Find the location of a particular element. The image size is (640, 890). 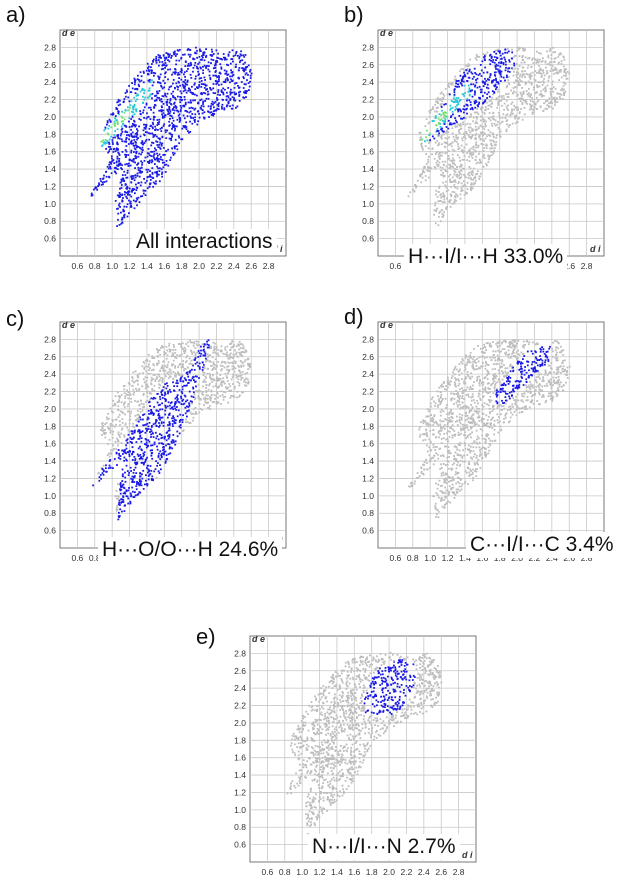

x-tick-label: 2.6 is located at coordinates (569, 266).